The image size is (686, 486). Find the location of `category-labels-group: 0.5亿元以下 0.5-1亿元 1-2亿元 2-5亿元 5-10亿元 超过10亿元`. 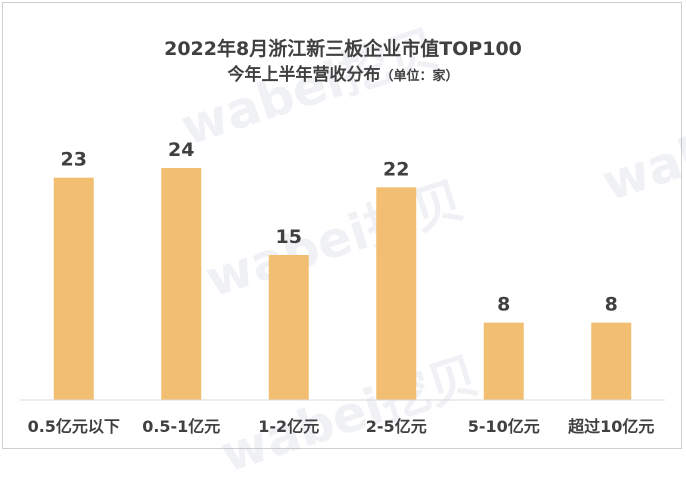

category-labels-group: 0.5亿元以下 0.5-1亿元 1-2亿元 2-5亿元 5-10亿元 超过10亿元 is located at coordinates (341, 426).